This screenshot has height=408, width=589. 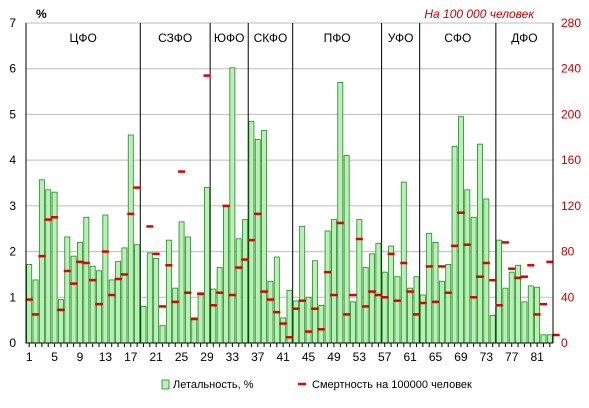 What do you see at coordinates (182, 357) in the screenshot?
I see `x-tick-label: 25` at bounding box center [182, 357].